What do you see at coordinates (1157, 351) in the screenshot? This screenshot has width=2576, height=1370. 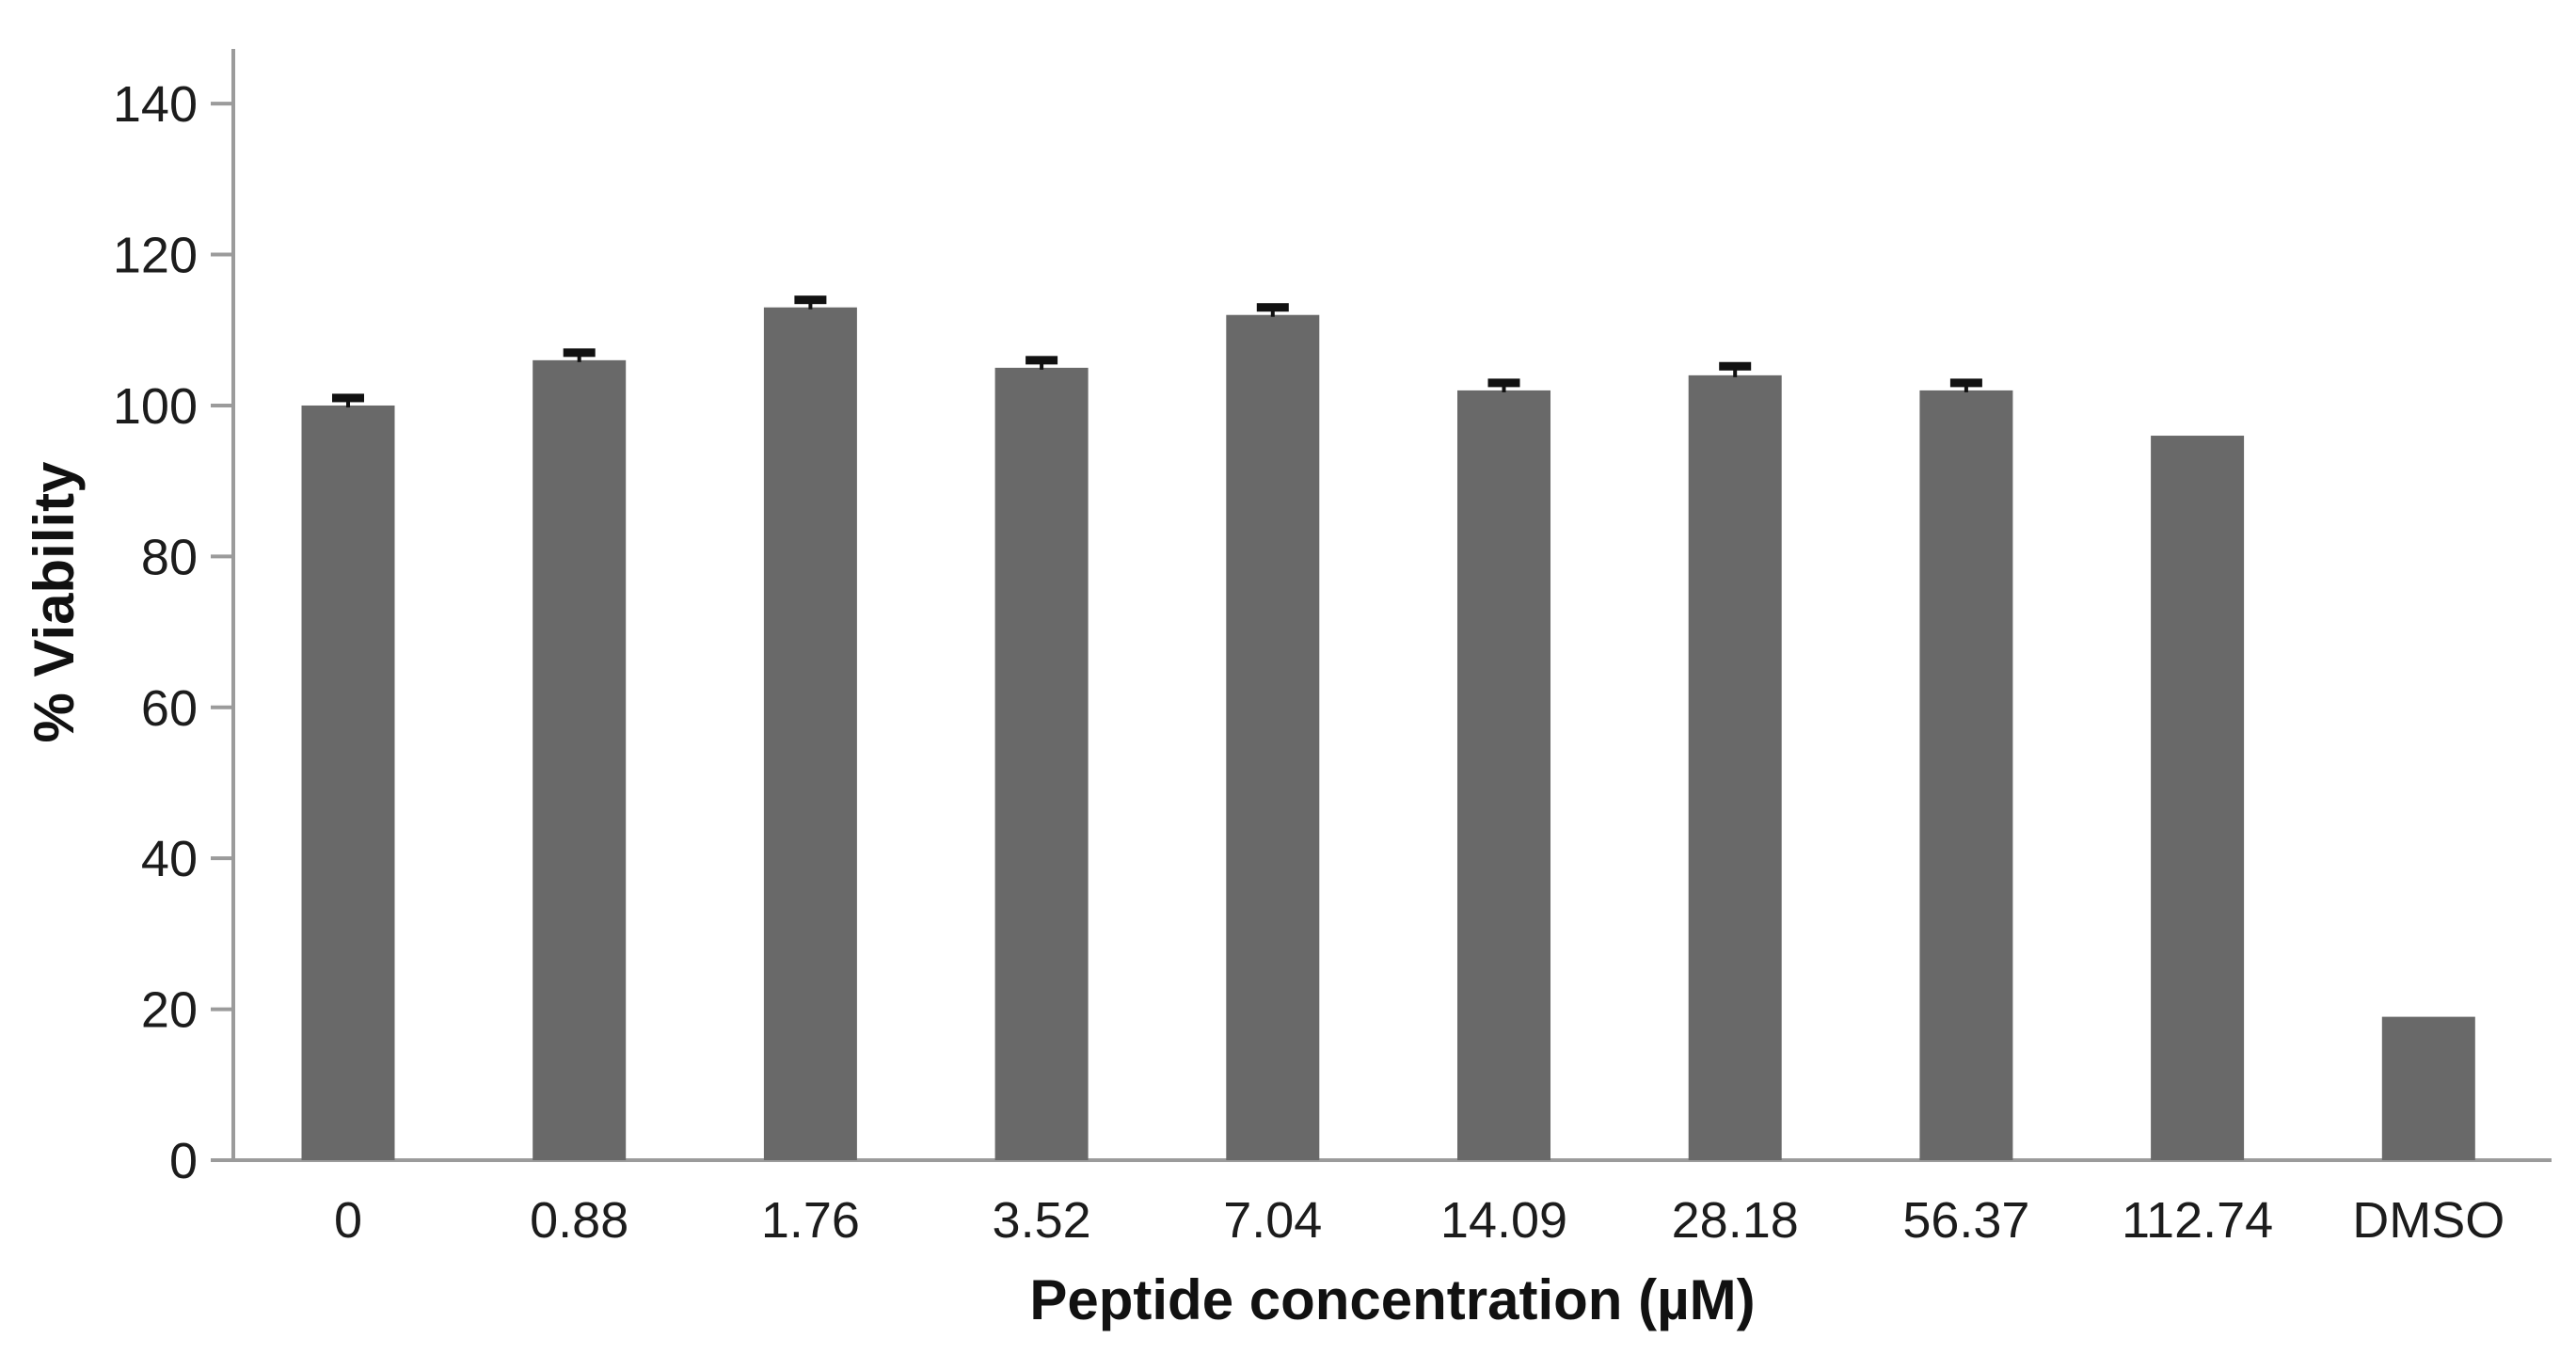 I see `error-bars-group` at bounding box center [1157, 351].